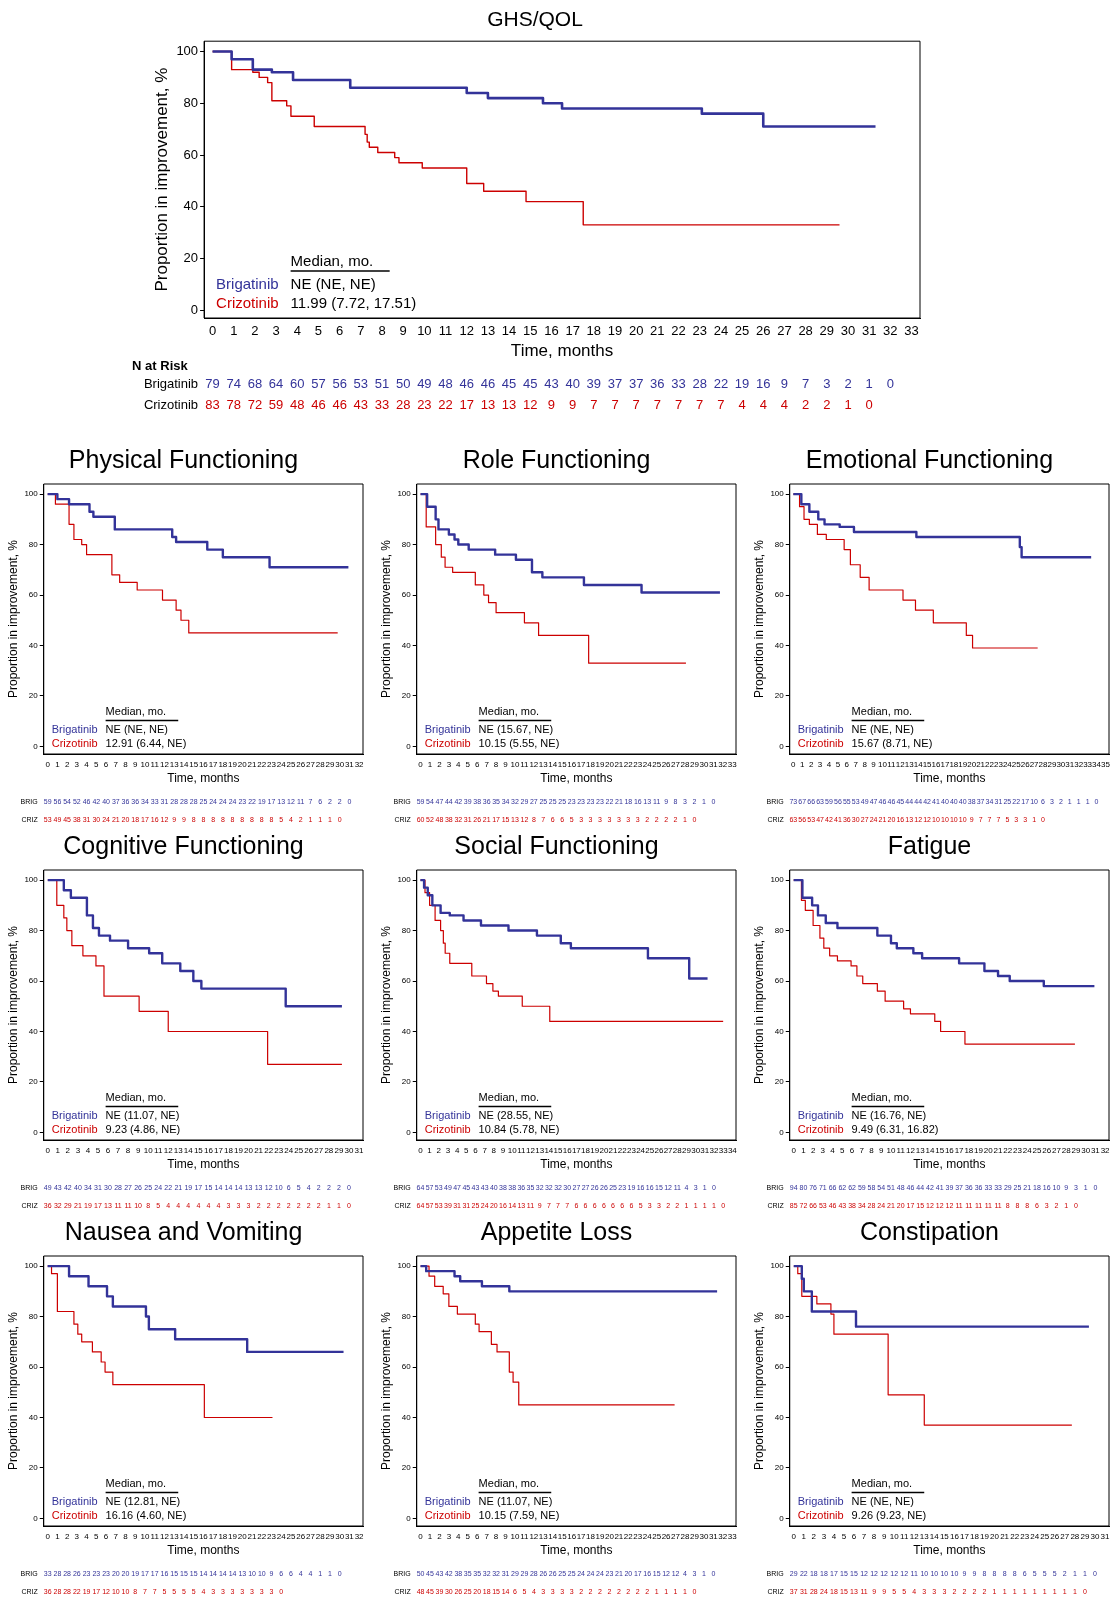 This screenshot has height=1600, width=1120. Describe the element at coordinates (721, 331) in the screenshot. I see `x-tick-label: 24` at that location.